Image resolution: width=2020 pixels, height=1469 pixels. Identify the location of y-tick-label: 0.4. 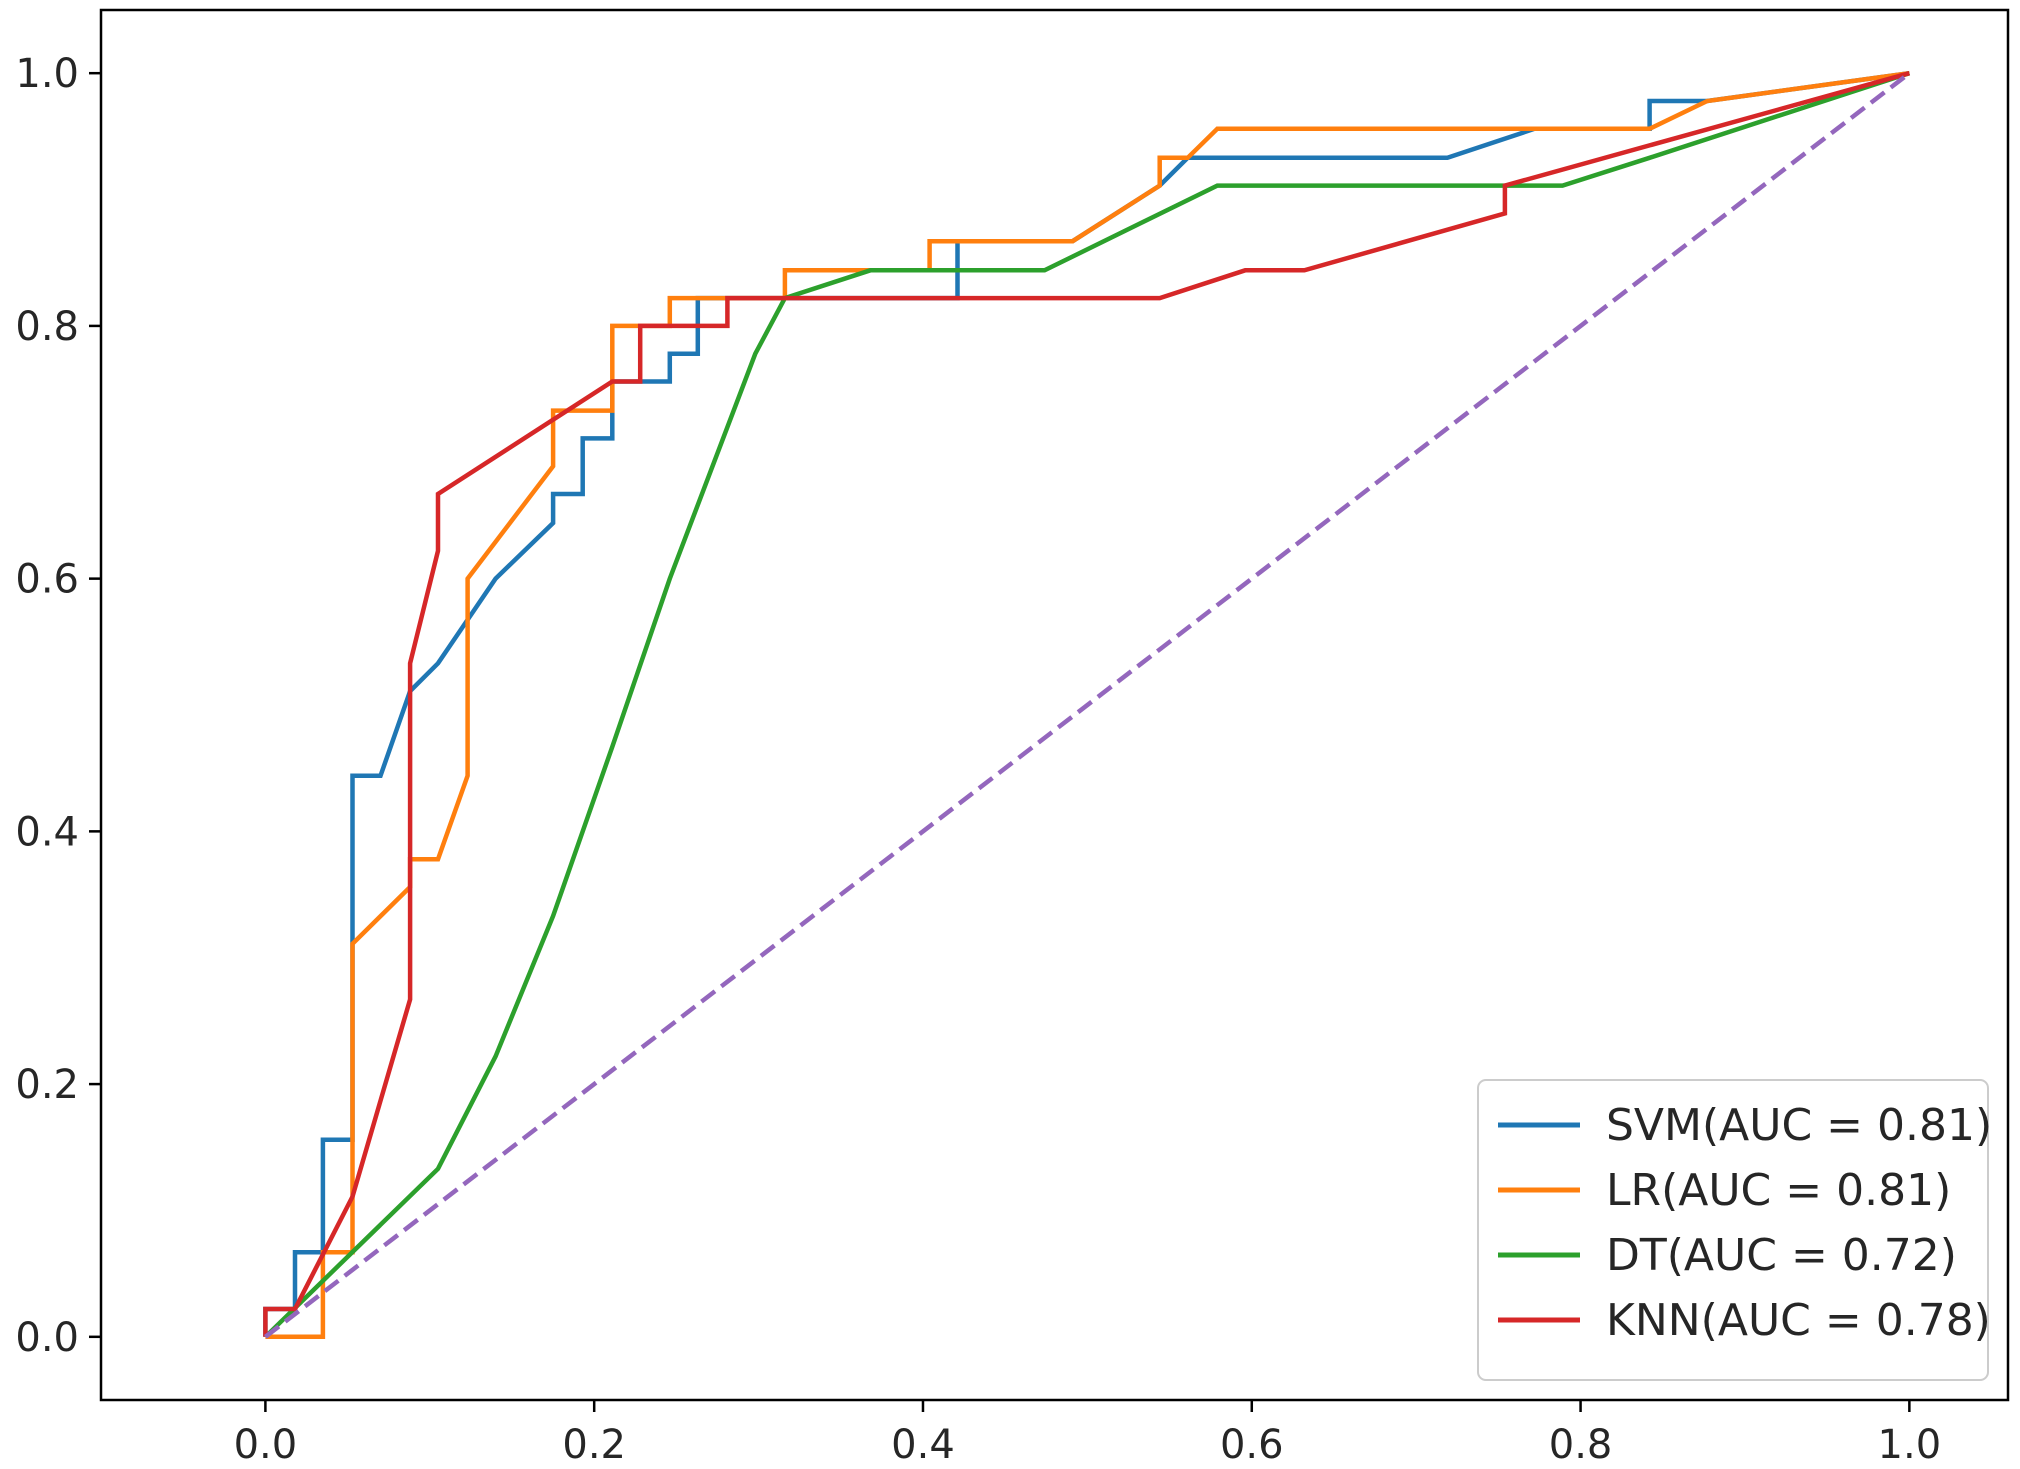
(47, 832).